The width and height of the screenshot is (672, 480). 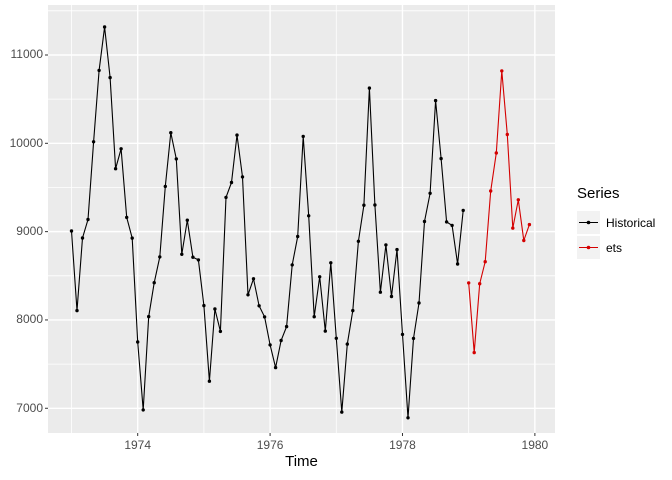 I want to click on series-line-ets, so click(x=499, y=211).